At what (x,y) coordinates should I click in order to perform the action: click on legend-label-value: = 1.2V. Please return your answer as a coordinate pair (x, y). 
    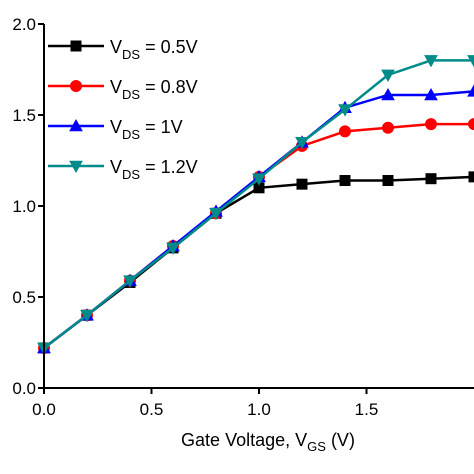
    Looking at the image, I should click on (169, 167).